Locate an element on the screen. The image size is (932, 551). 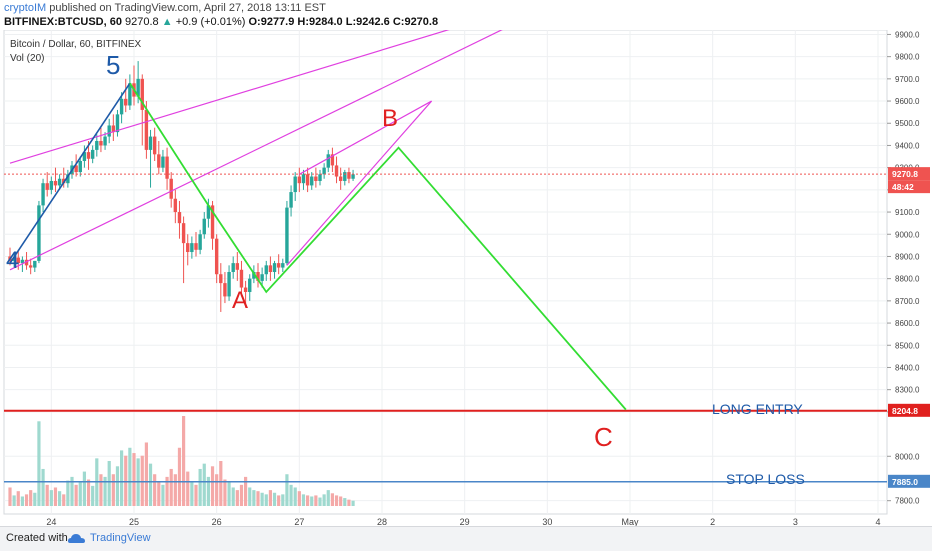
channel-line is located at coordinates (365, 137).